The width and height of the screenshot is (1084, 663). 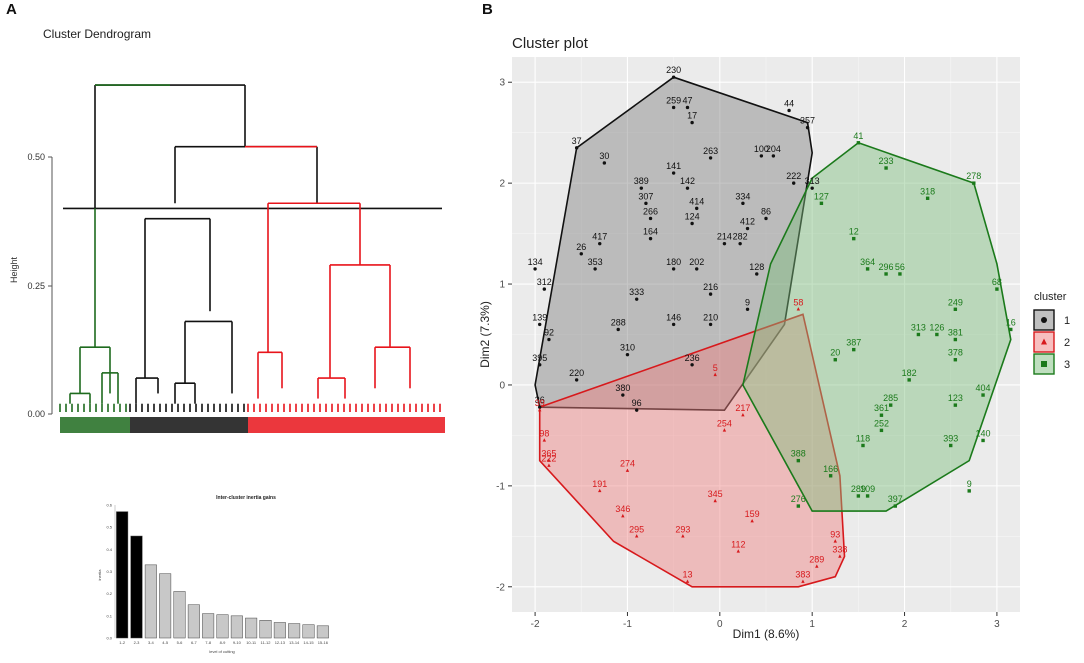 I want to click on point-label: 334, so click(x=742, y=196).